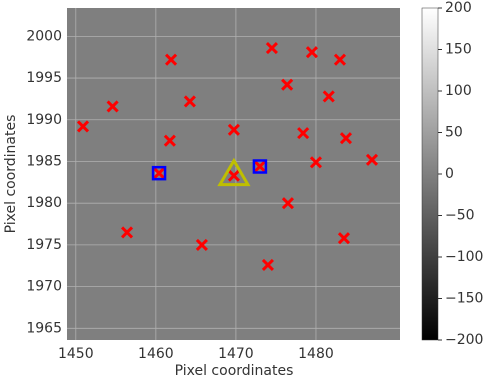  What do you see at coordinates (44, 203) in the screenshot?
I see `y-tick-label: 1980` at bounding box center [44, 203].